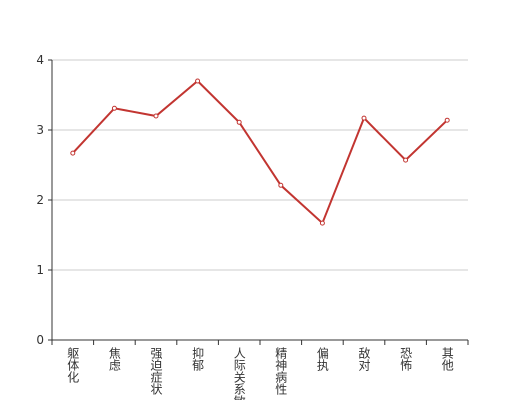 Image resolution: width=520 pixels, height=400 pixels. What do you see at coordinates (156, 371) in the screenshot?
I see `x-tick-label: 强迫症状` at bounding box center [156, 371].